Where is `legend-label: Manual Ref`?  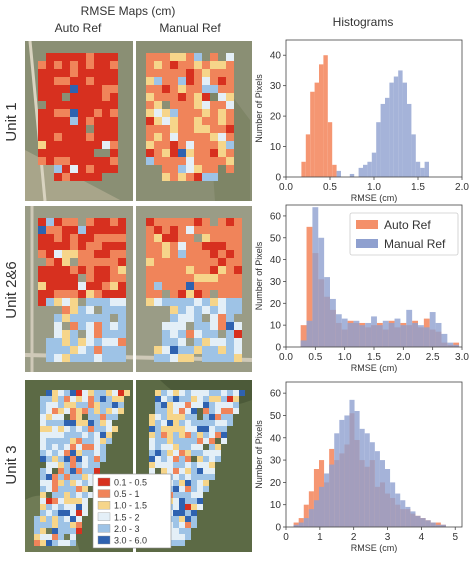
legend-label: Manual Ref is located at coordinates (415, 244).